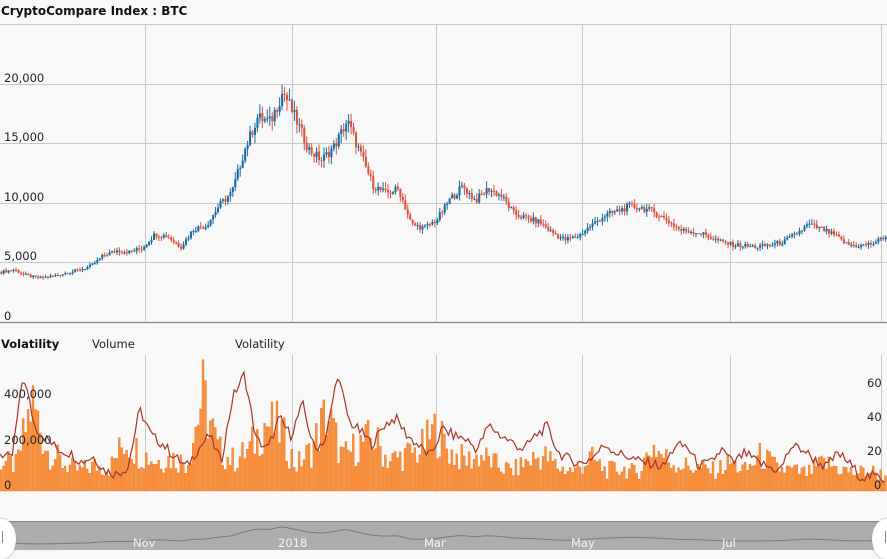 The width and height of the screenshot is (887, 559). What do you see at coordinates (8, 539) in the screenshot?
I see `navigator-left-handle` at bounding box center [8, 539].